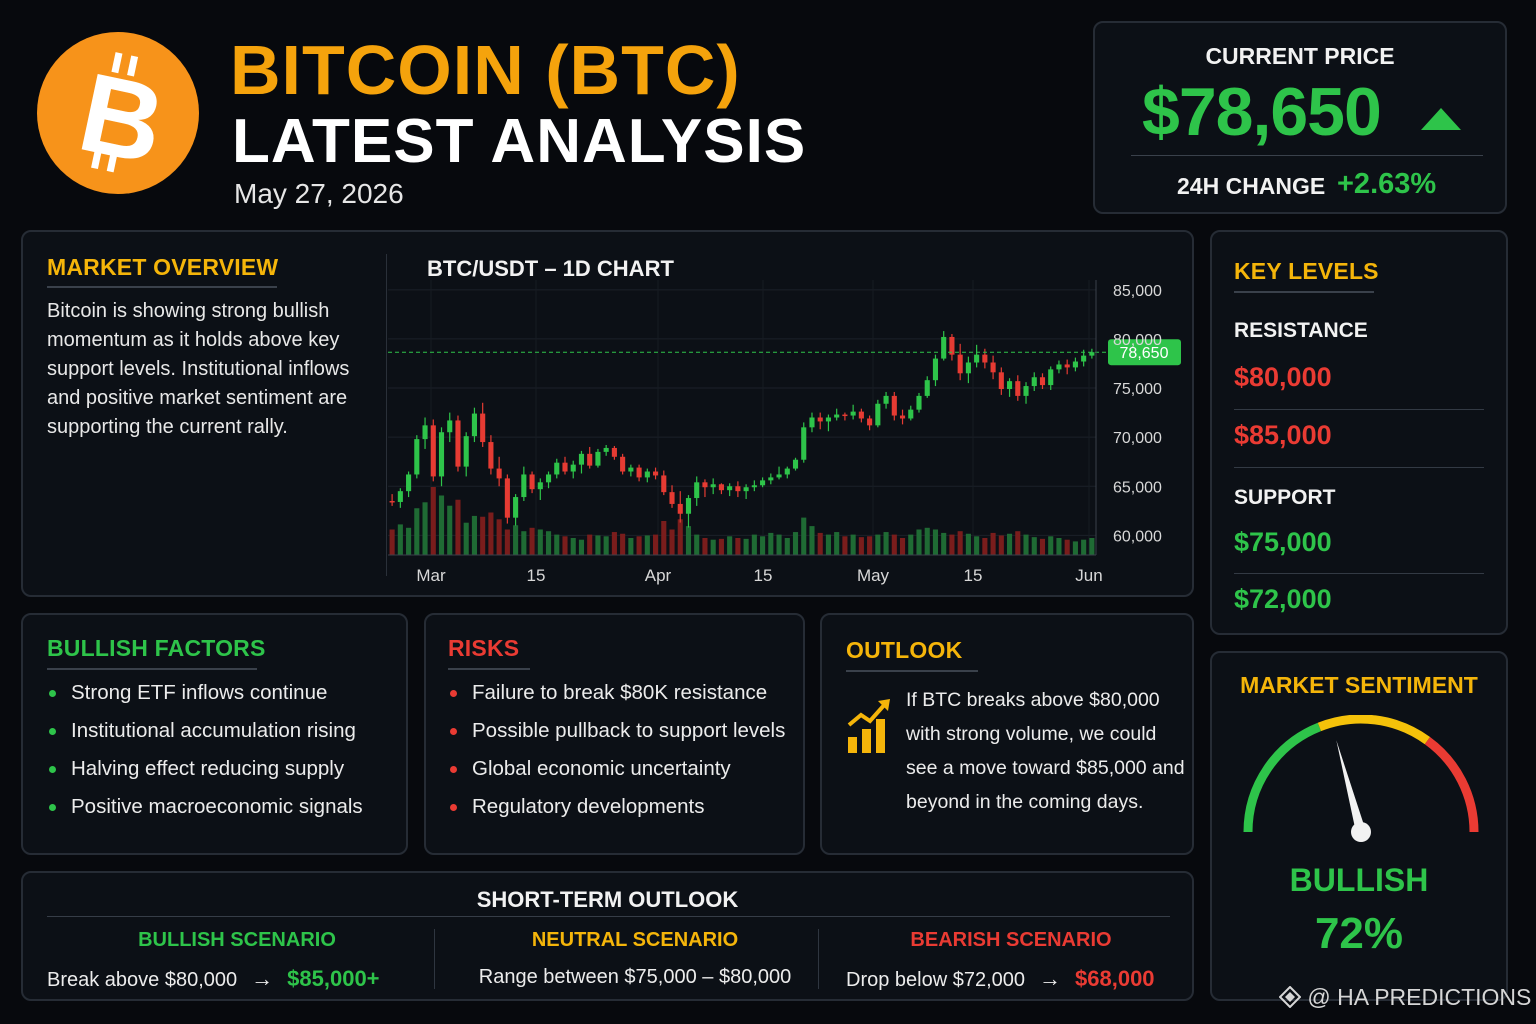 This screenshot has width=1536, height=1024. I want to click on current-price-tag, so click(1144, 352).